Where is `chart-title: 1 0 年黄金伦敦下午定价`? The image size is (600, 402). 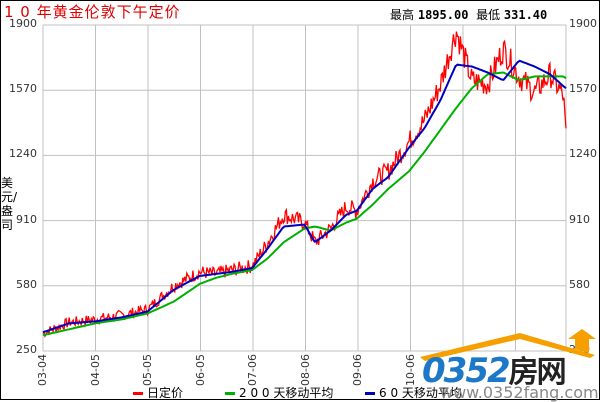
chart-title: 1 0 年黄金伦敦下午定价 is located at coordinates (92, 12).